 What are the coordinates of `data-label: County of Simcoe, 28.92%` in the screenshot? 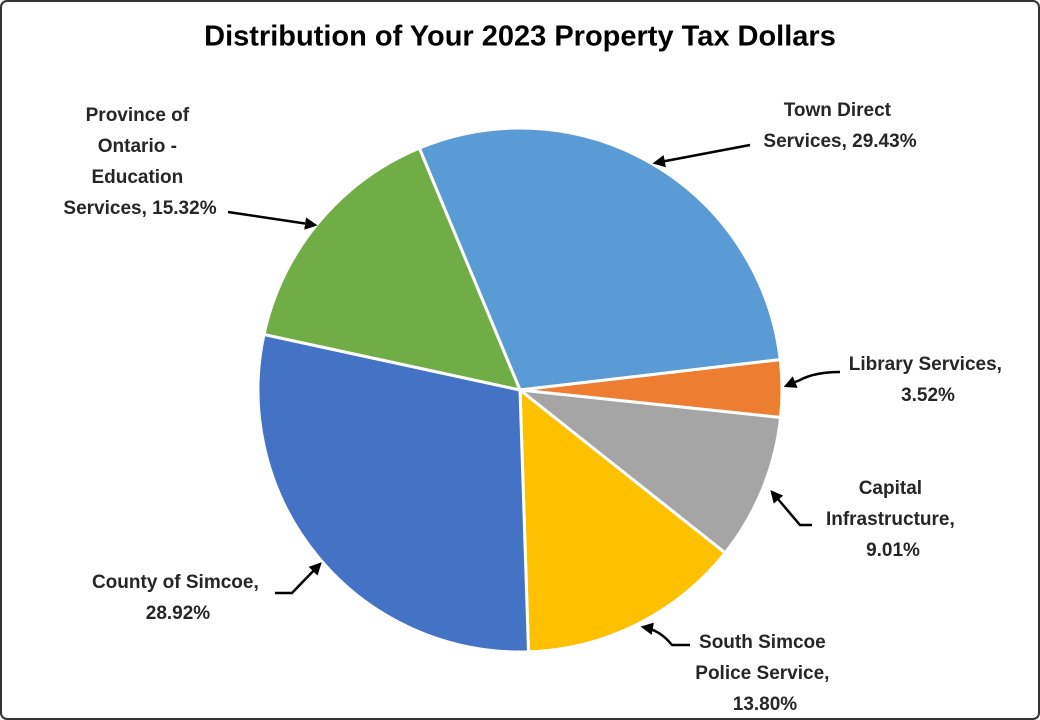 It's located at (178, 598).